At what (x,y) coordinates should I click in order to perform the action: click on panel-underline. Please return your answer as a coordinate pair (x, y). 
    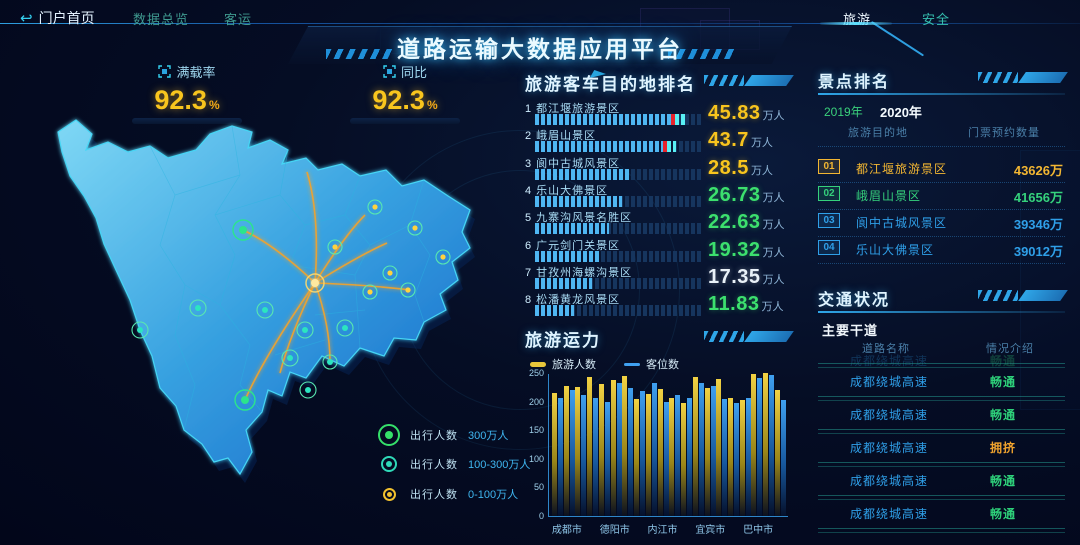
    Looking at the image, I should click on (941, 94).